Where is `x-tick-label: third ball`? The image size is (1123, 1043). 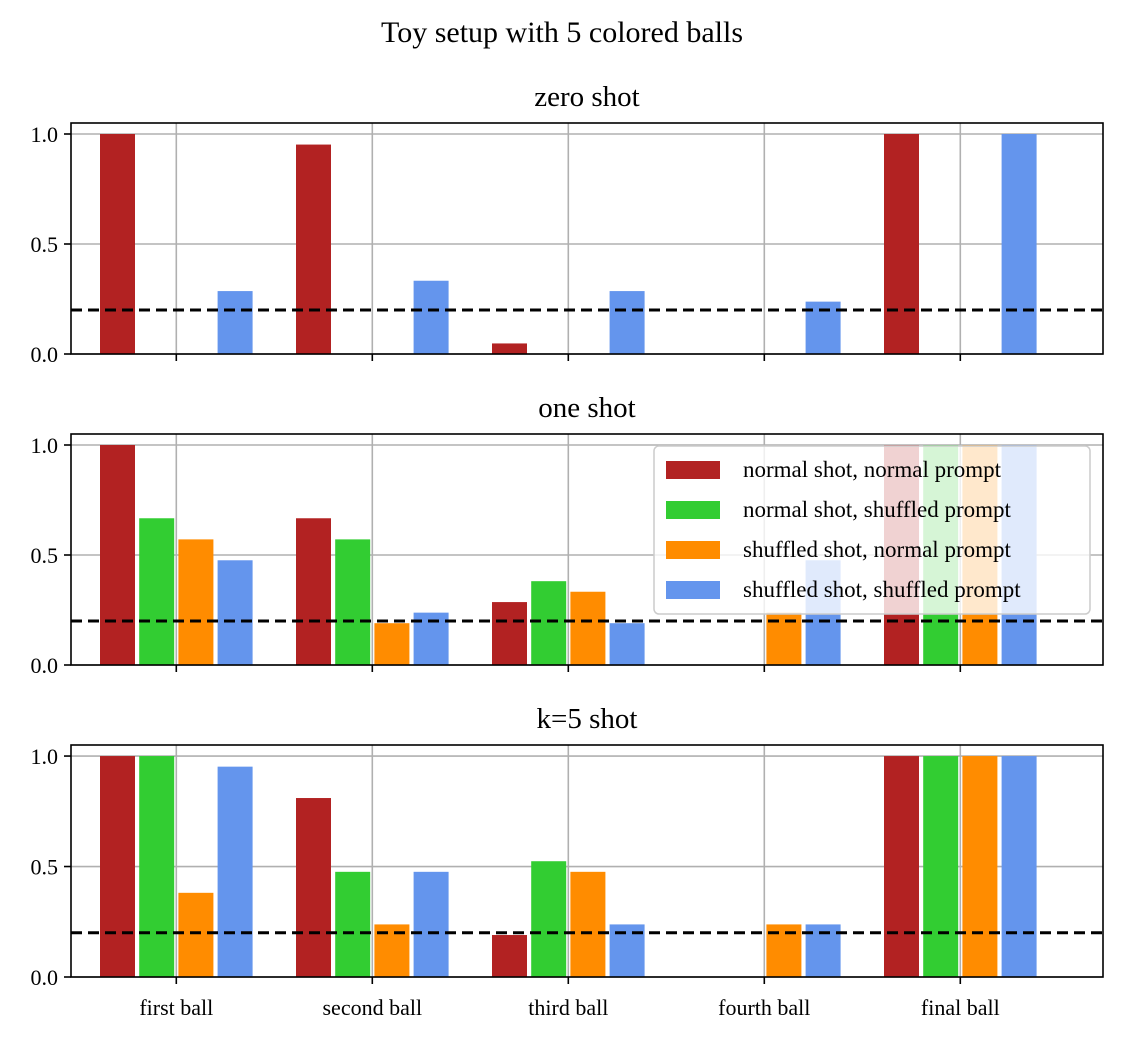 x-tick-label: third ball is located at coordinates (568, 1007).